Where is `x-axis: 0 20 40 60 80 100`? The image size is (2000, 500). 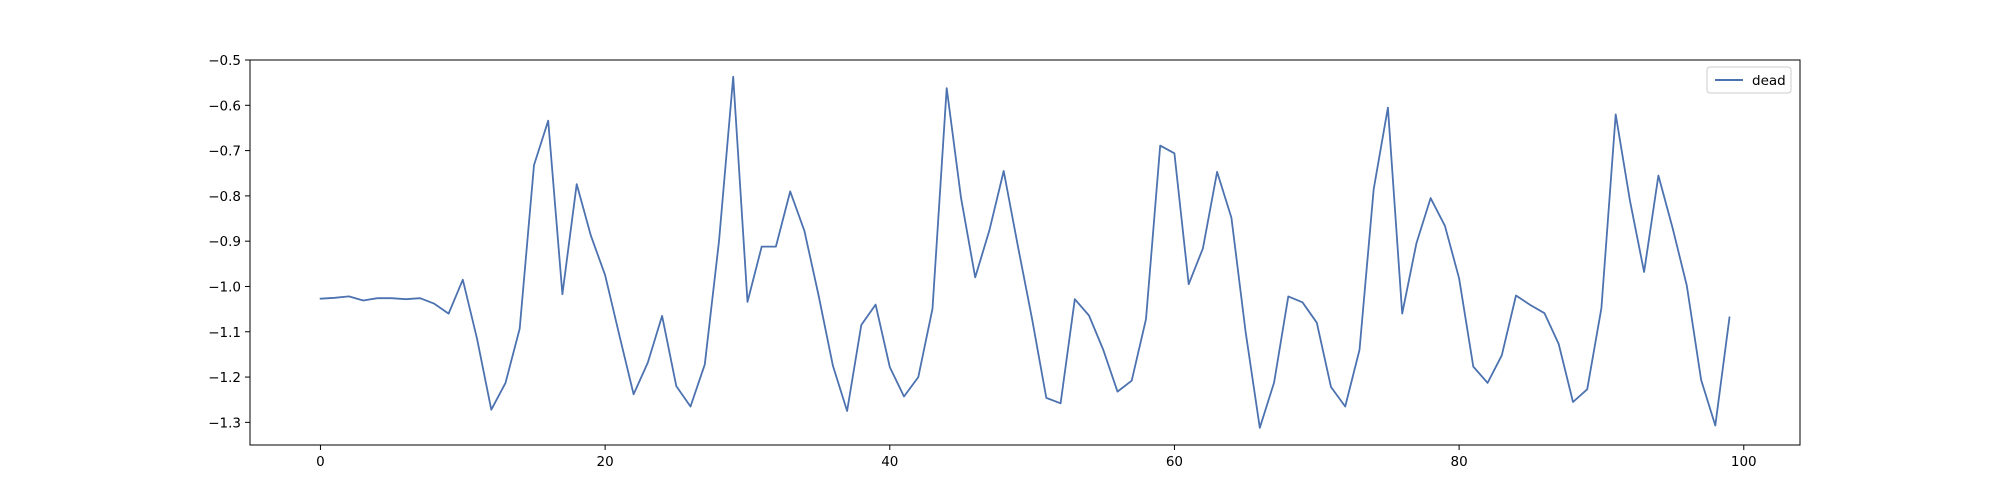
x-axis: 0 20 40 60 80 100 is located at coordinates (1036, 457).